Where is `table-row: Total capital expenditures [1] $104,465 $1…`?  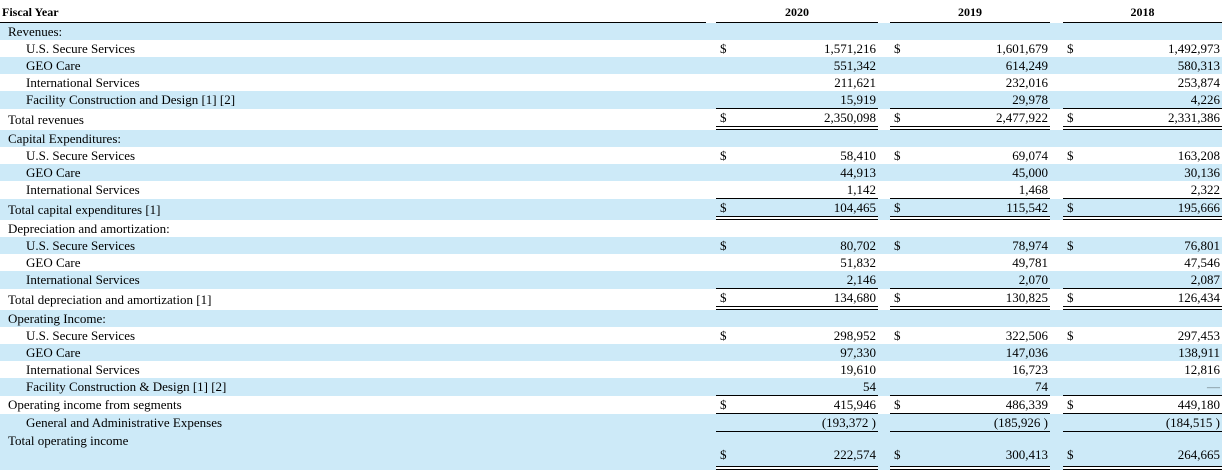
table-row: Total capital expenditures [1] $104,465 $1… is located at coordinates (611, 209).